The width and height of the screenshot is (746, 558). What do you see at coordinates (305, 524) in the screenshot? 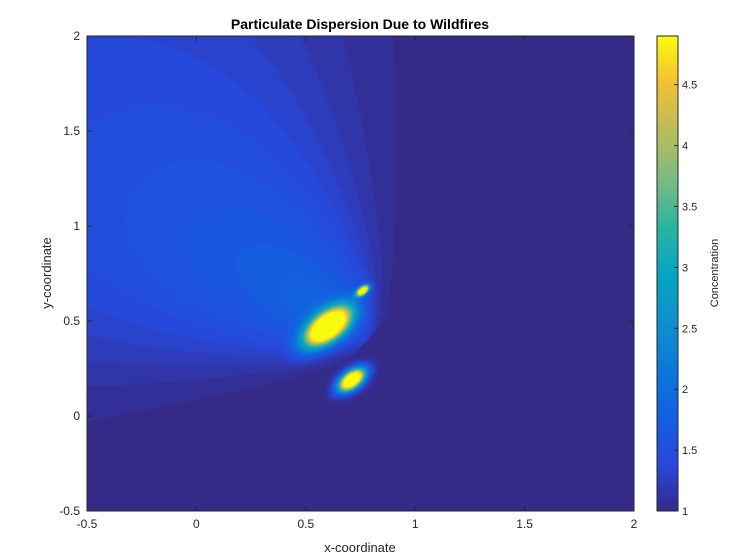
I see `x-tick-label: 0.5` at bounding box center [305, 524].